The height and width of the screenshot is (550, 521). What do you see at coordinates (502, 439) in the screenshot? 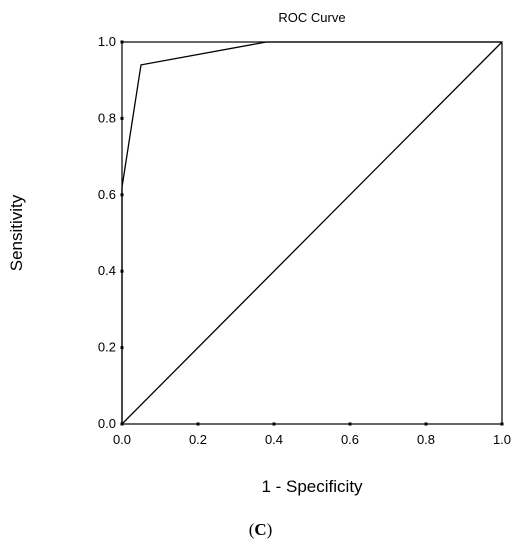
I see `x-tick-label: 1.0` at bounding box center [502, 439].